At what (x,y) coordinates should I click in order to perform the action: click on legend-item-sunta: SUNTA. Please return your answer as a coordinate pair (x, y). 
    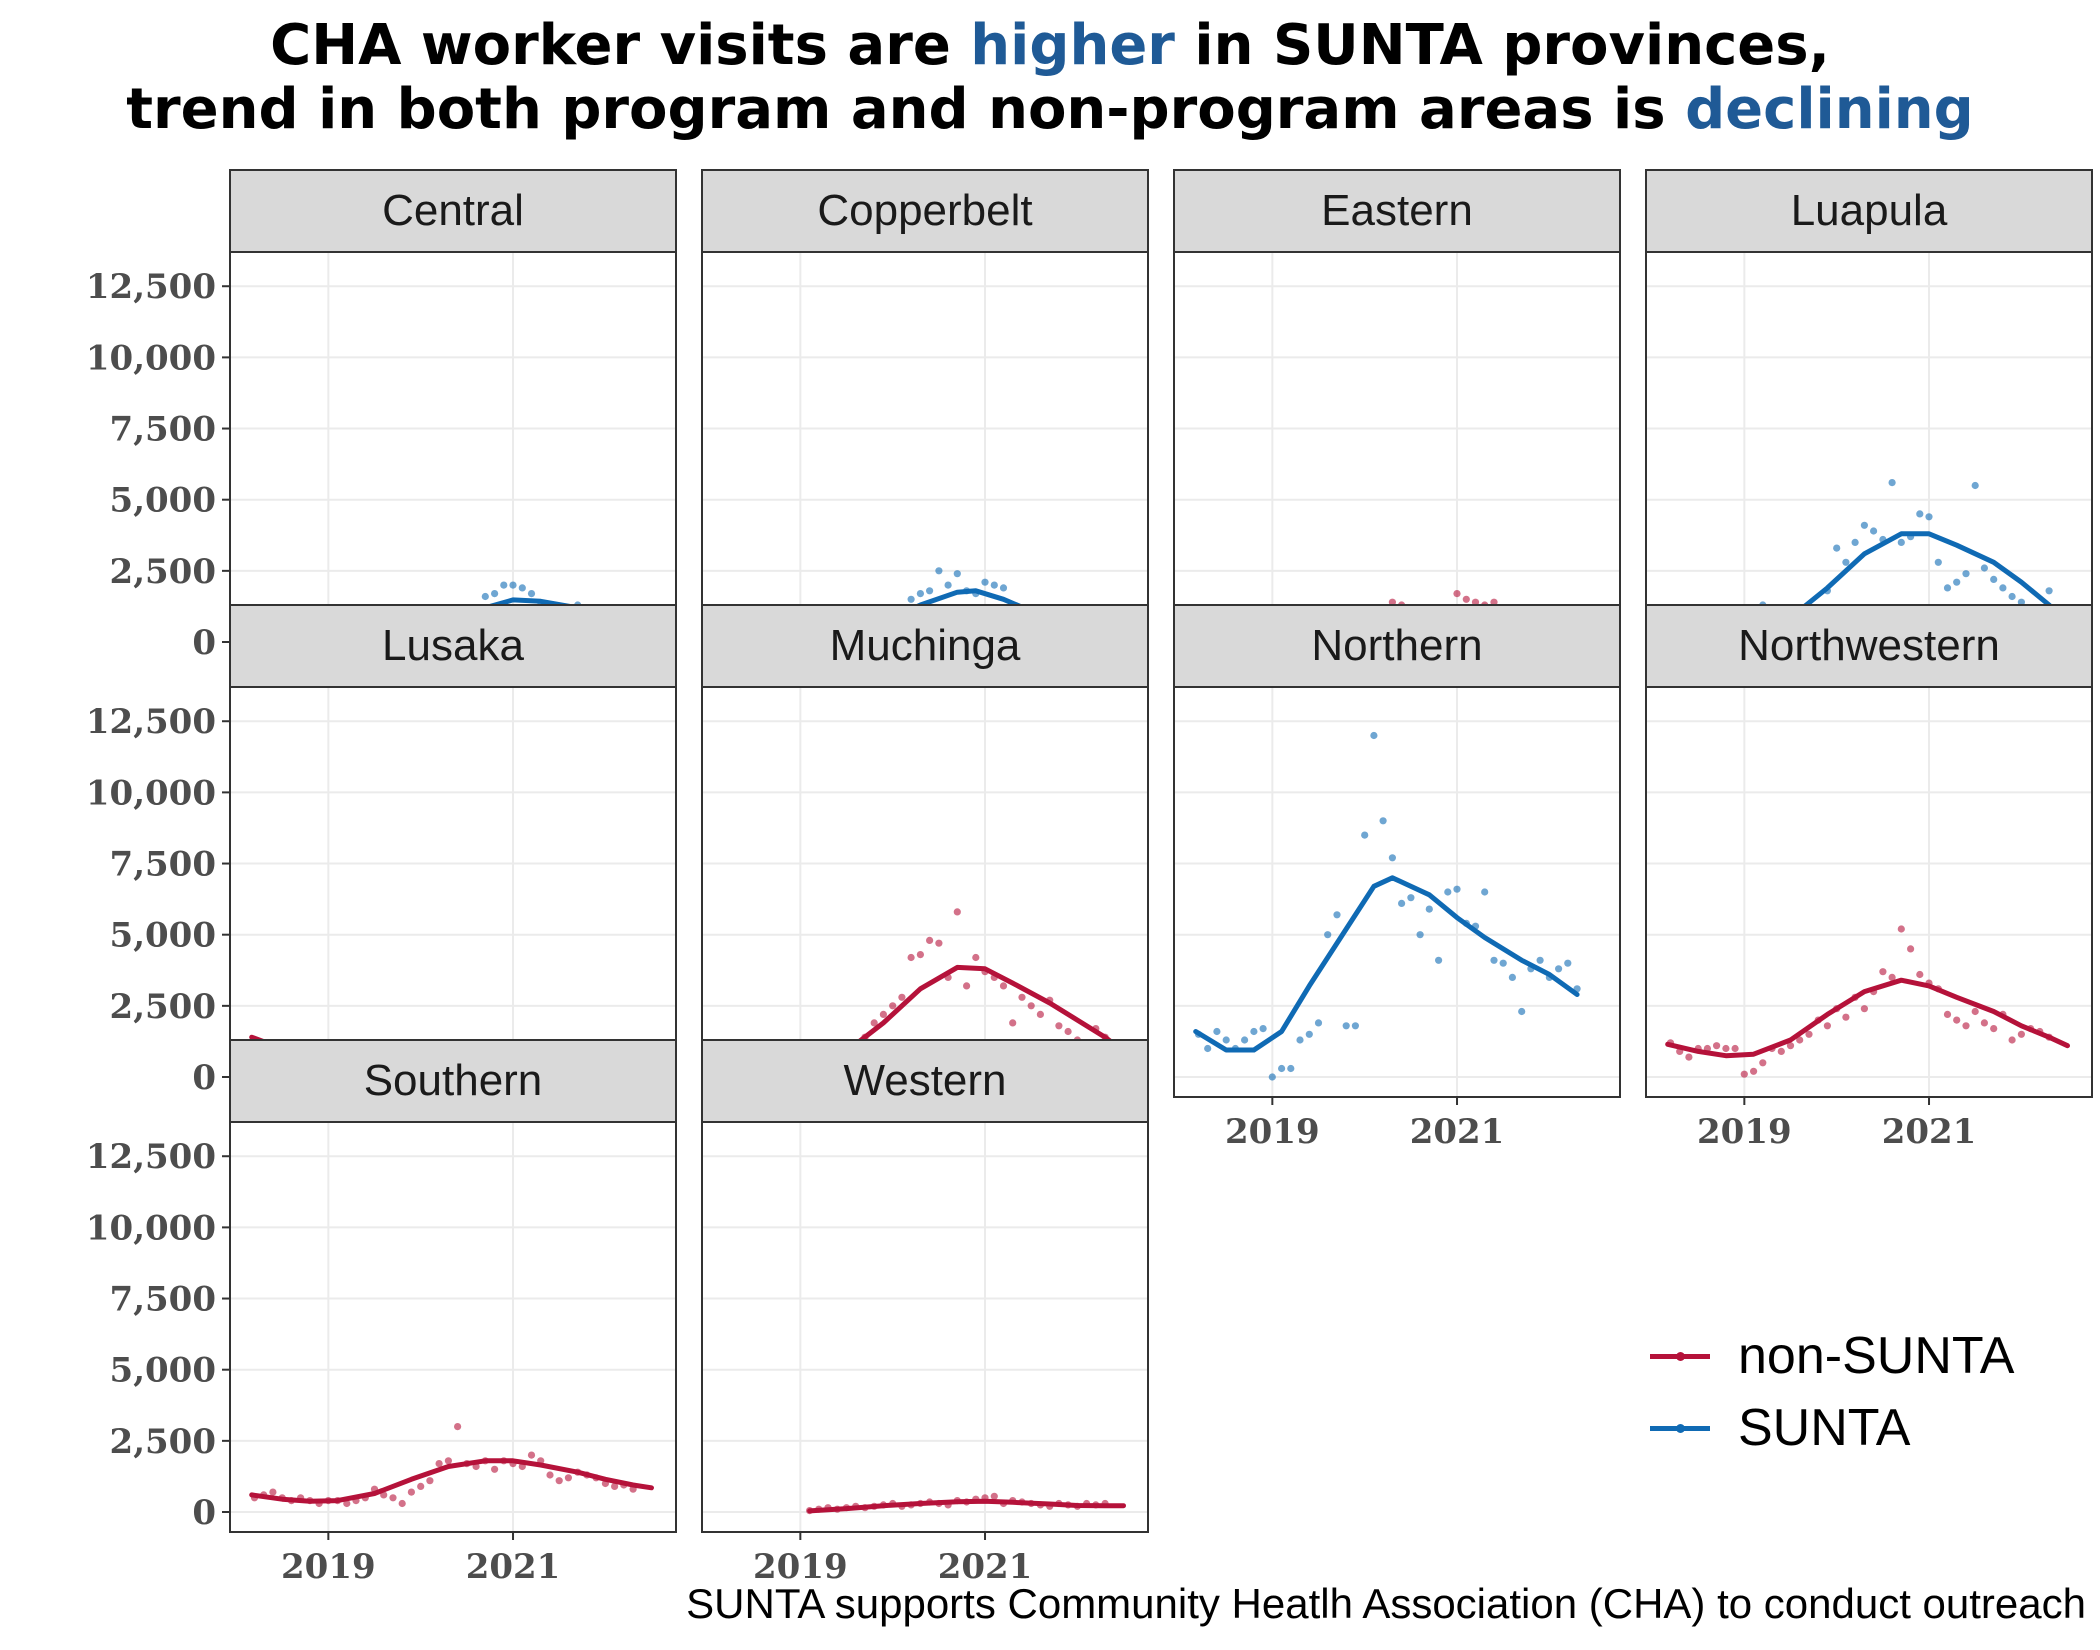
    Looking at the image, I should click on (1832, 1428).